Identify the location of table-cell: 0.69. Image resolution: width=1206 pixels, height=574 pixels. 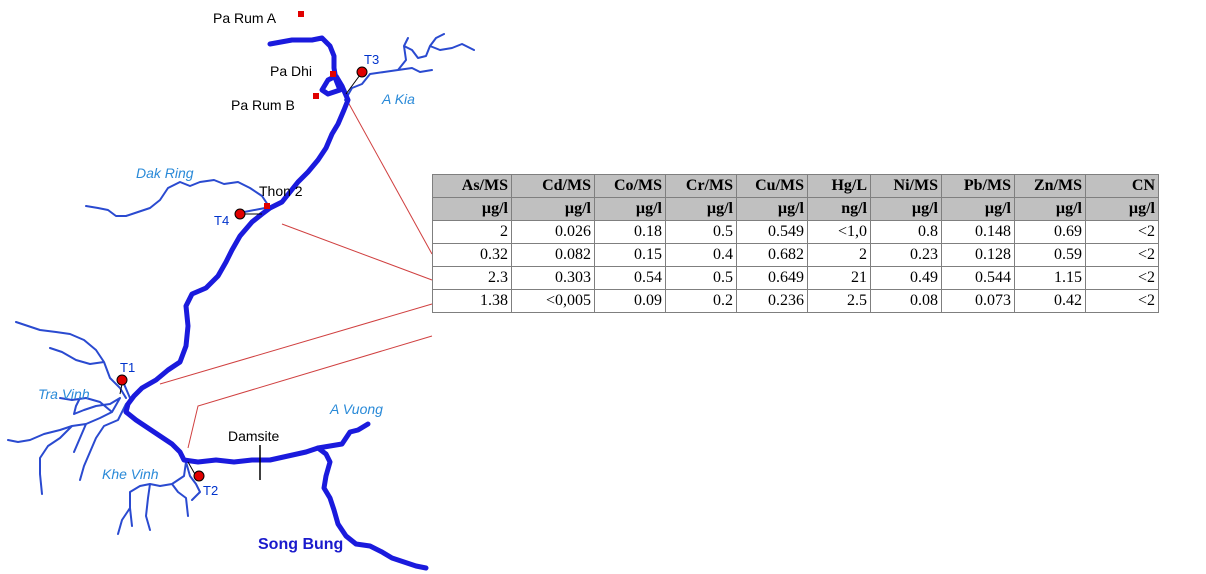
(1050, 232).